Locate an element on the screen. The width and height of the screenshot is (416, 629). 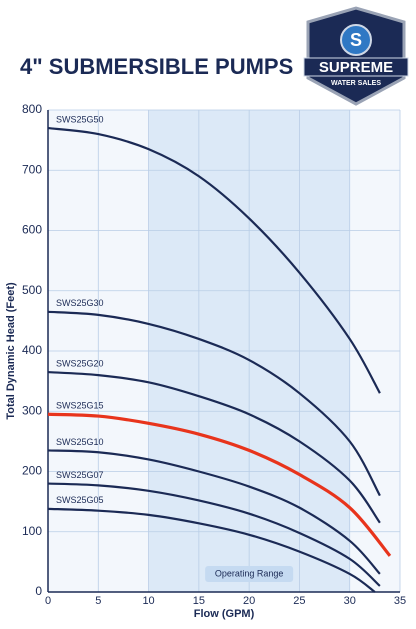
y-tick-label: 800 is located at coordinates (32, 109).